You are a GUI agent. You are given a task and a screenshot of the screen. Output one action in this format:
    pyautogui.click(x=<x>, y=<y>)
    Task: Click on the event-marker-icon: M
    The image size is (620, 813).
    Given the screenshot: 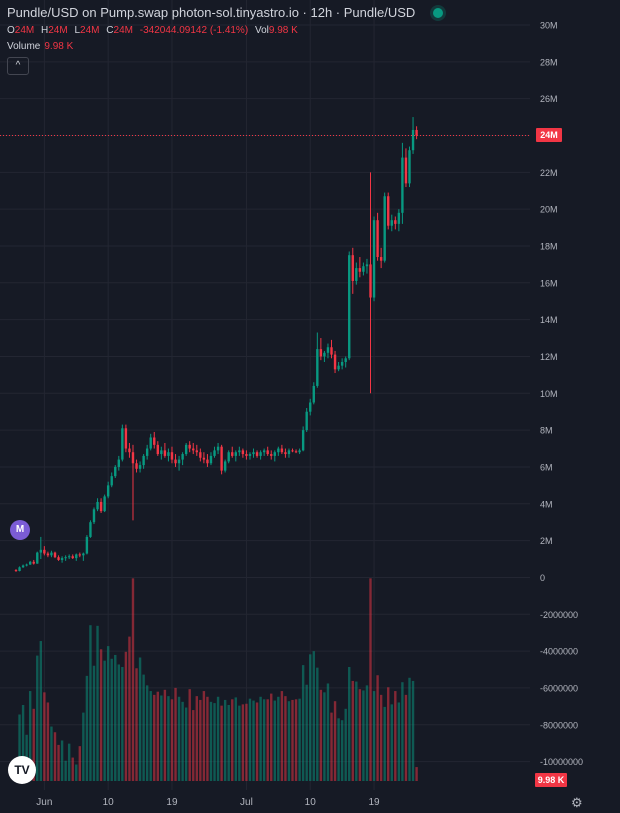 What is the action you would take?
    pyautogui.click(x=20, y=530)
    